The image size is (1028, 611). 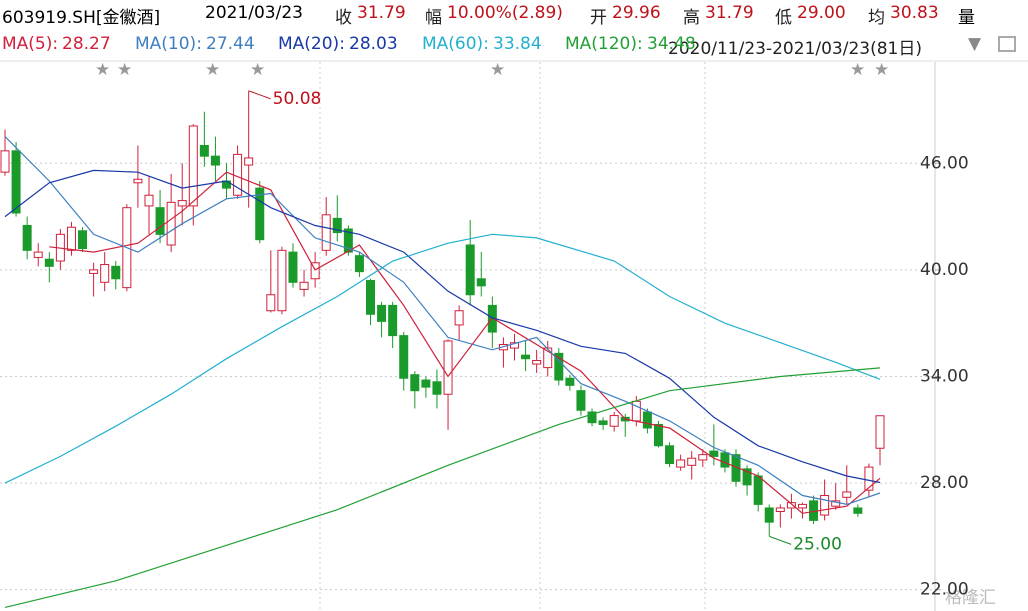 What do you see at coordinates (944, 483) in the screenshot?
I see `y-tick-label: 28.00` at bounding box center [944, 483].